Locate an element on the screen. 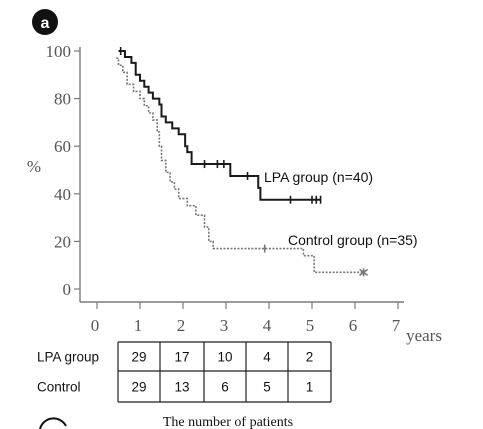 The width and height of the screenshot is (483, 429). x-axis-label: years is located at coordinates (424, 335).